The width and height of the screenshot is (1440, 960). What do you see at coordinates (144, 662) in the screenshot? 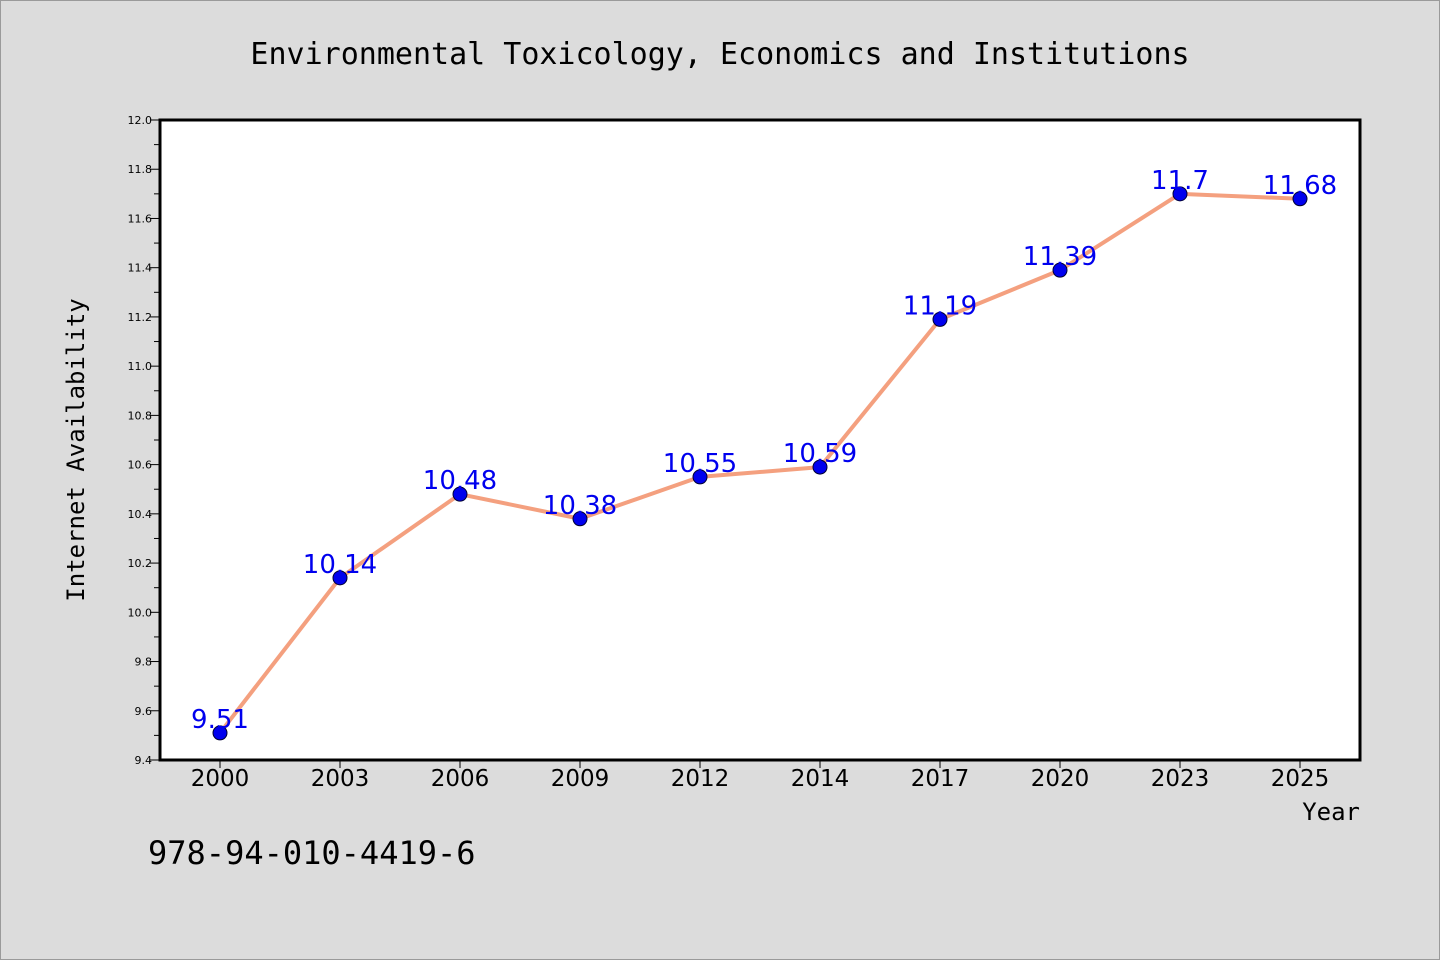
I see `y-tick-label: 9.8` at bounding box center [144, 662].